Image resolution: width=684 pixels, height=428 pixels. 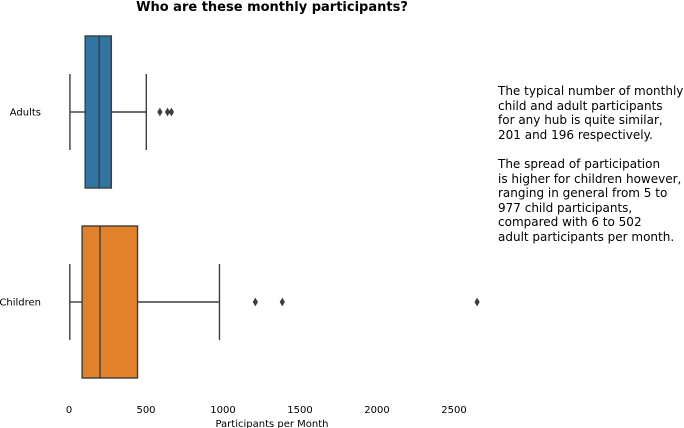 I want to click on annotation-line: The typical number of monthly, so click(x=591, y=91).